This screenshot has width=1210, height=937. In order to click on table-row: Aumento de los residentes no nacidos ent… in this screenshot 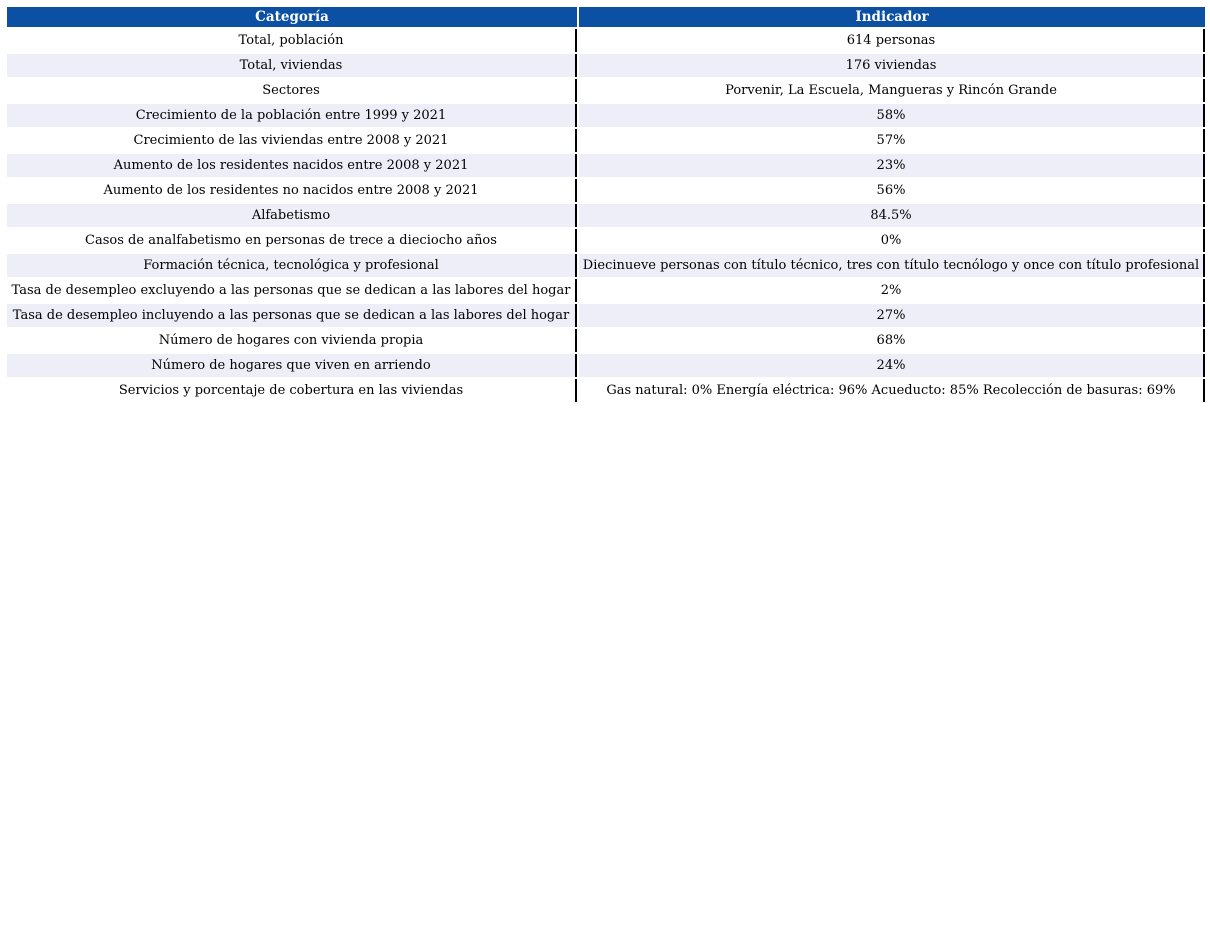, I will do `click(606, 190)`.